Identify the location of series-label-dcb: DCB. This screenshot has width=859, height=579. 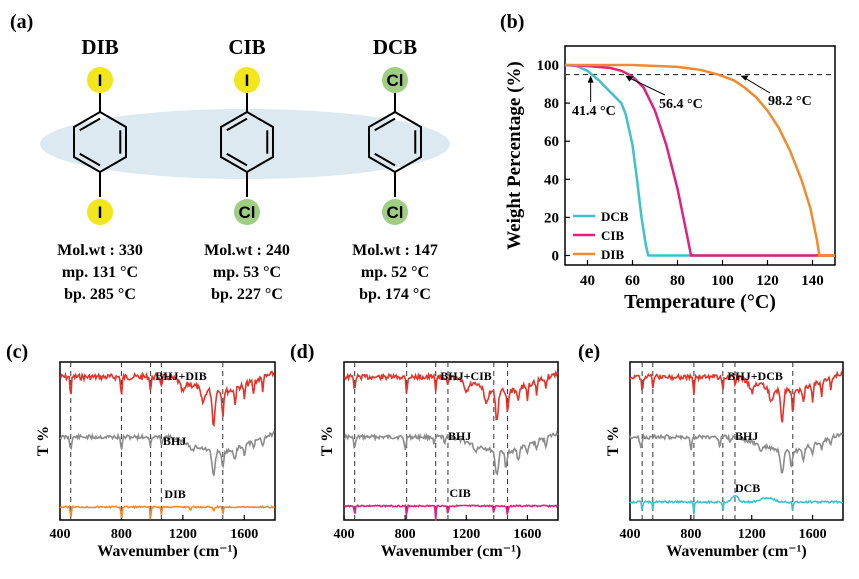
(747, 488).